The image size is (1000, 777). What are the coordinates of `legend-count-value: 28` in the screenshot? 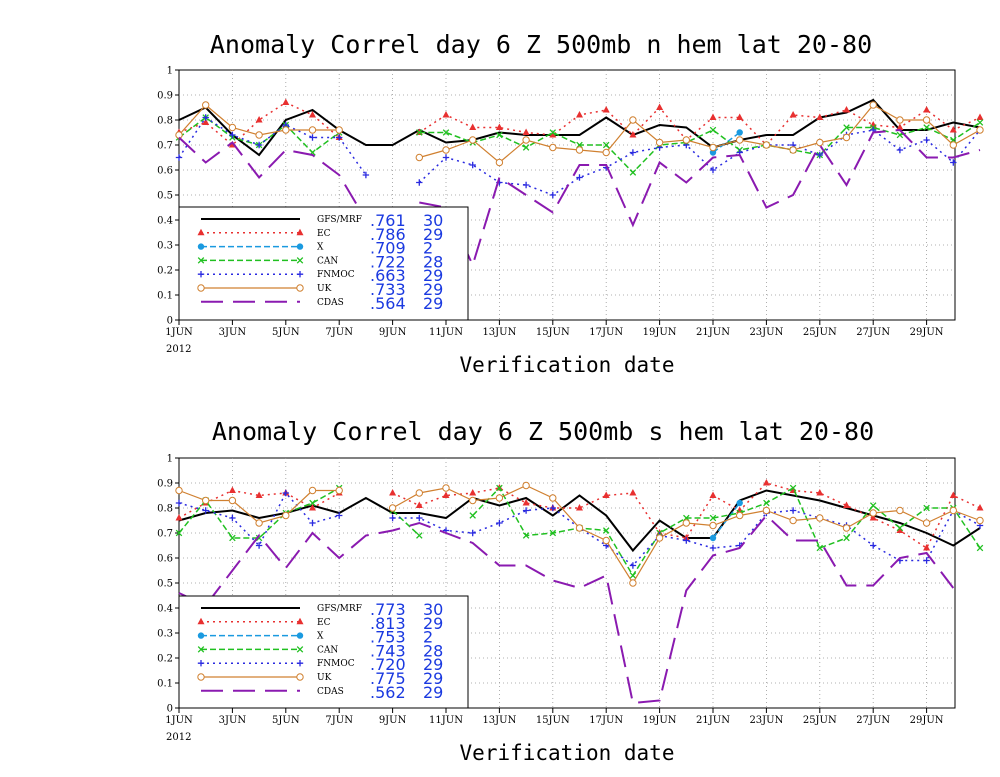 It's located at (433, 650).